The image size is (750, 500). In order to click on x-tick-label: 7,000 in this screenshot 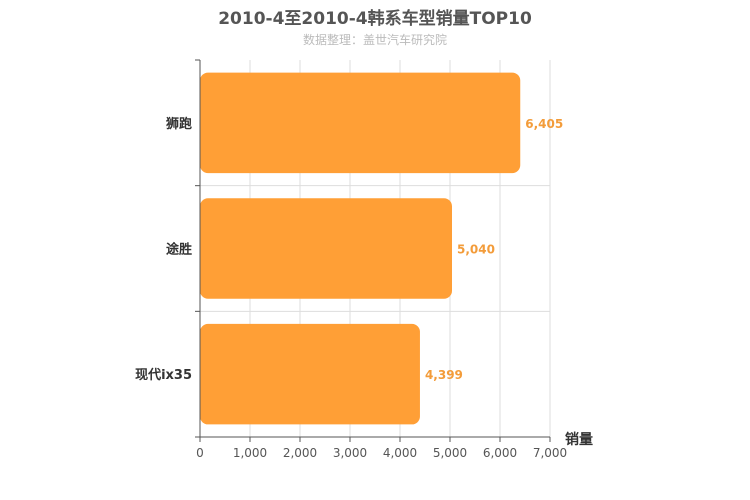, I will do `click(550, 453)`.